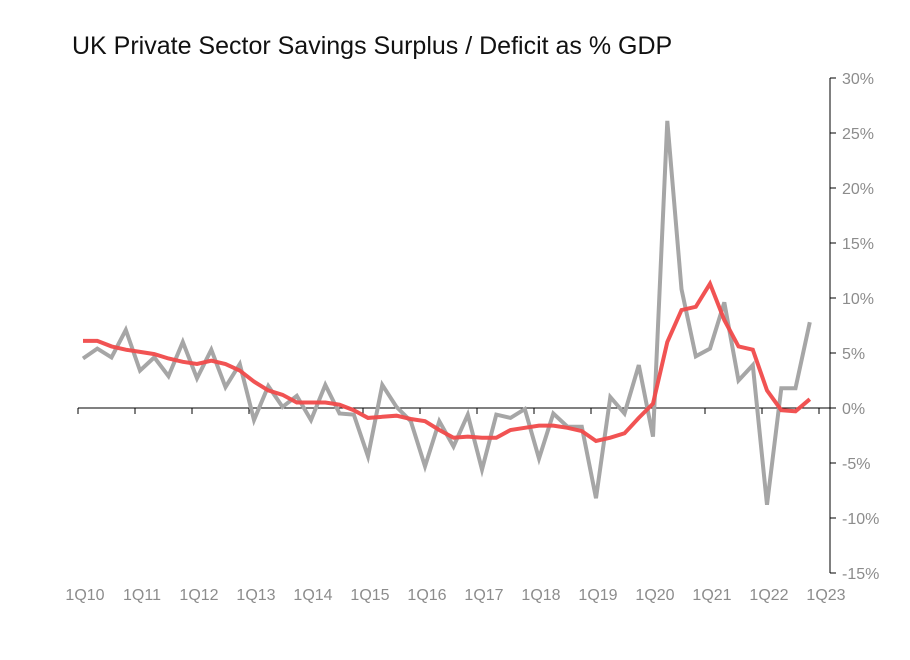 Image resolution: width=910 pixels, height=660 pixels. I want to click on y-tick-label: 5%, so click(853, 354).